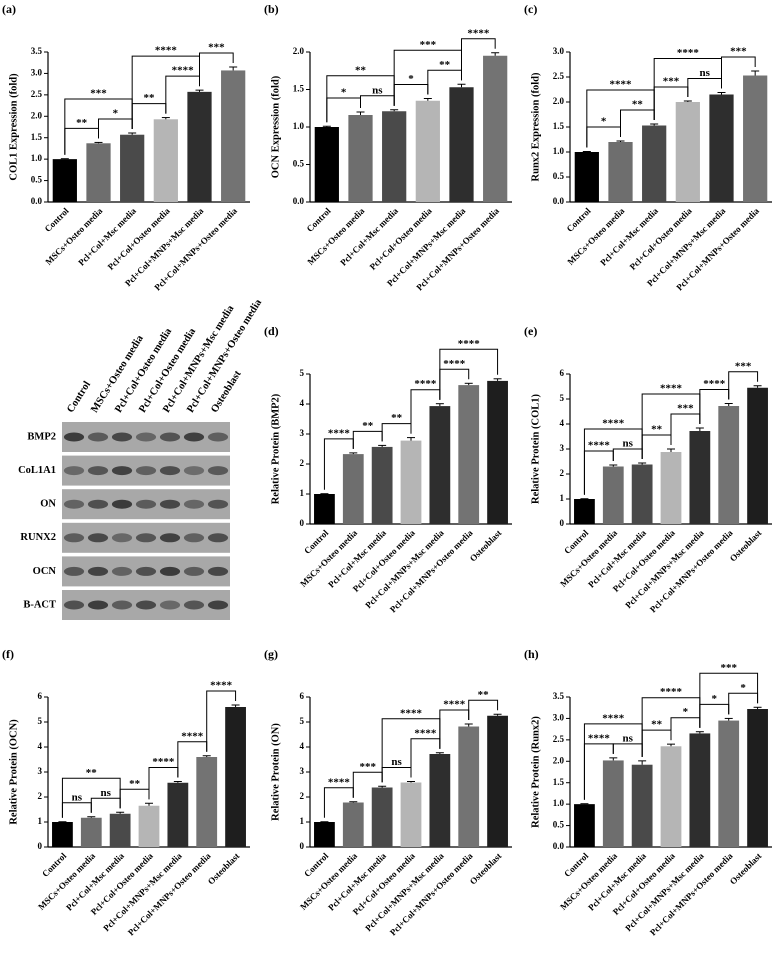 This screenshot has width=784, height=954. I want to click on row-label: B-ACT, so click(39, 604).